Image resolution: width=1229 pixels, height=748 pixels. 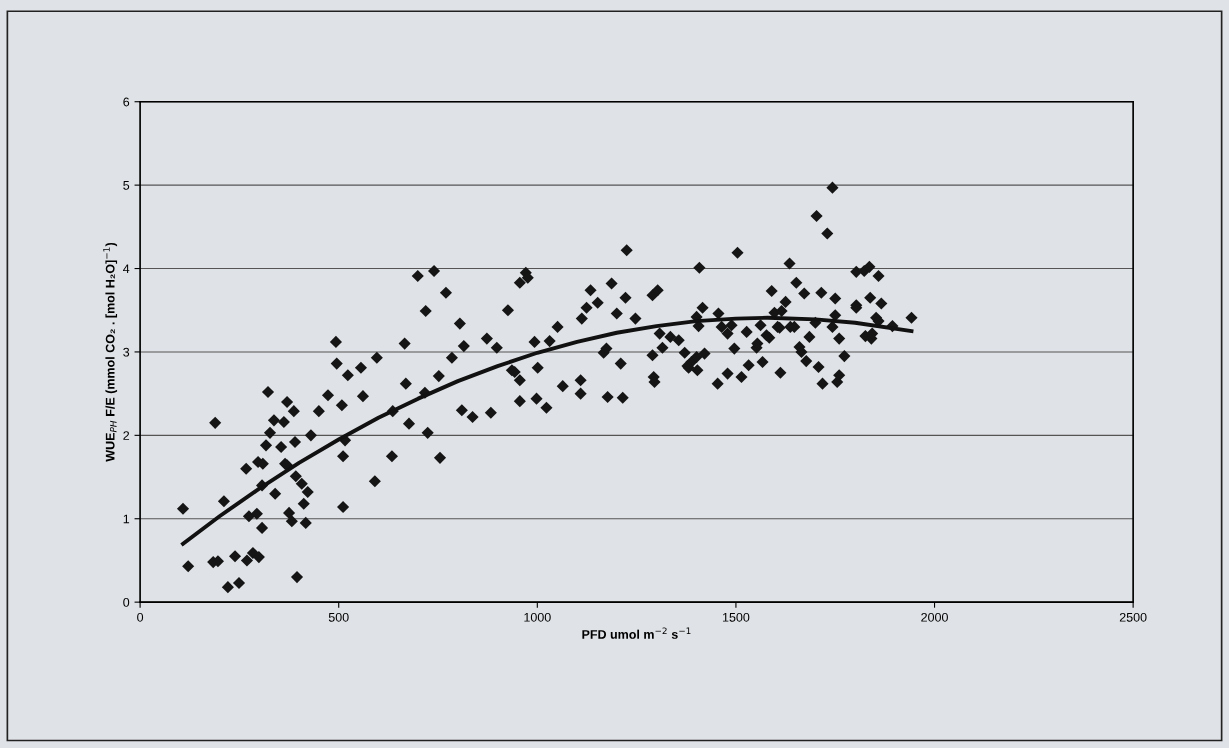 What do you see at coordinates (736, 617) in the screenshot?
I see `x-tick-label: 1500` at bounding box center [736, 617].